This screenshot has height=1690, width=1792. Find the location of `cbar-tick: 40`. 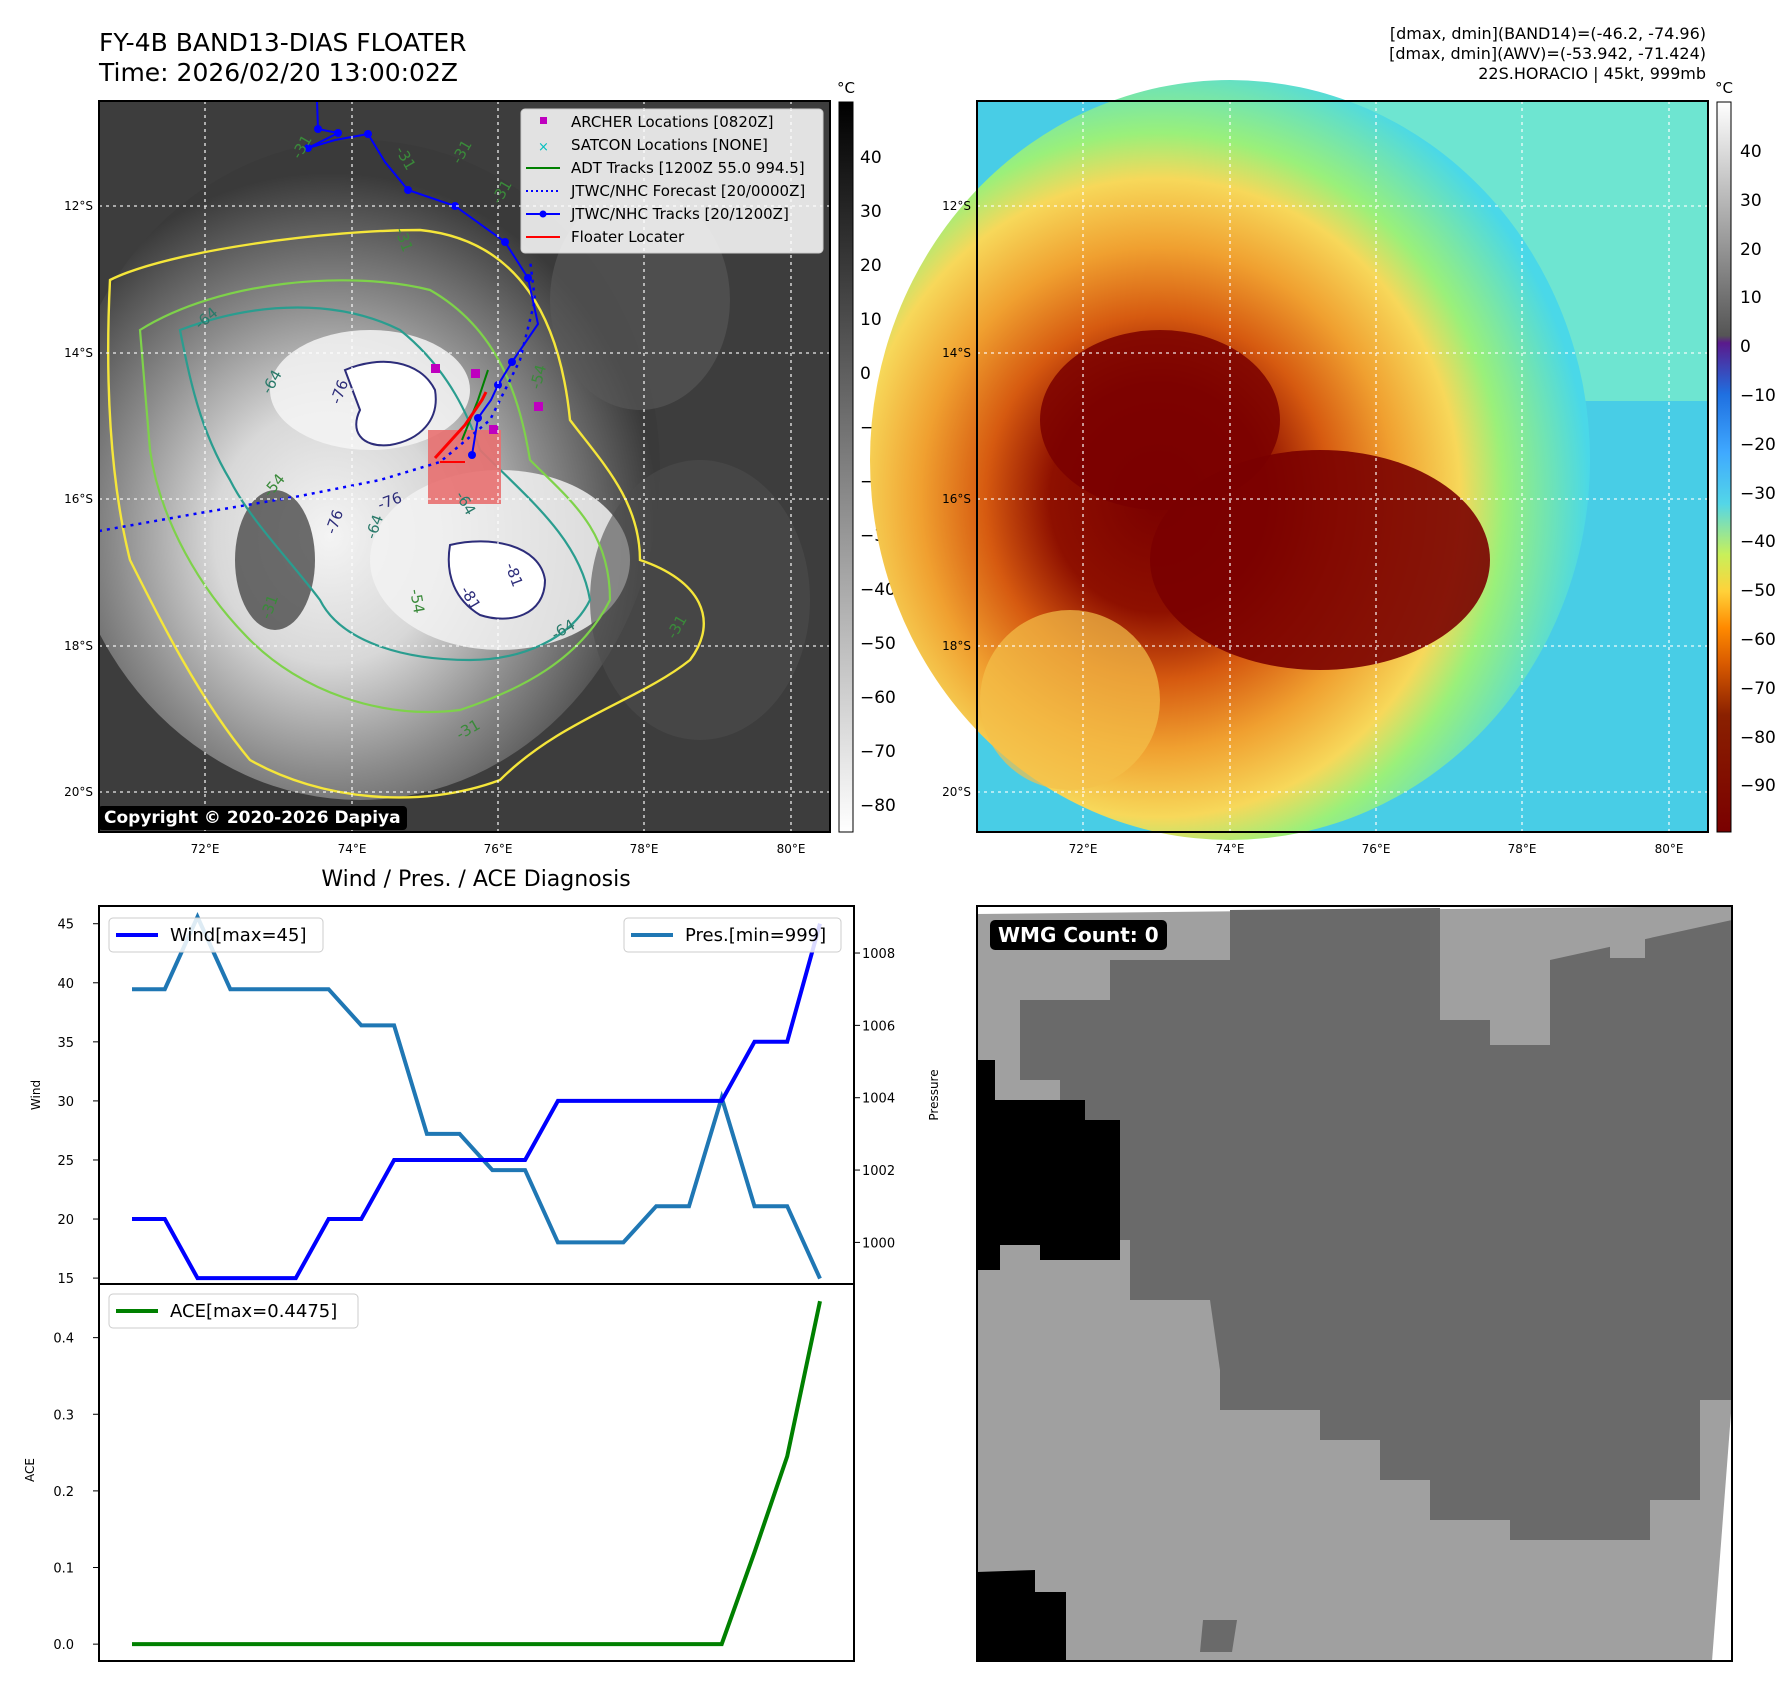

cbar-tick: 40 is located at coordinates (1751, 152).